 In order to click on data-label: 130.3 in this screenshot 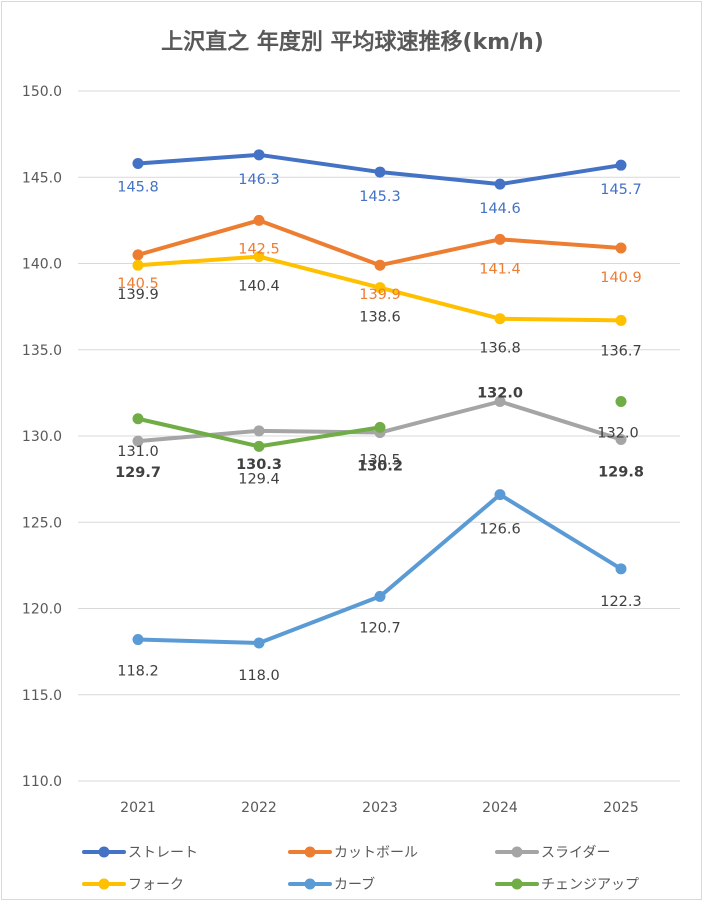, I will do `click(259, 465)`.